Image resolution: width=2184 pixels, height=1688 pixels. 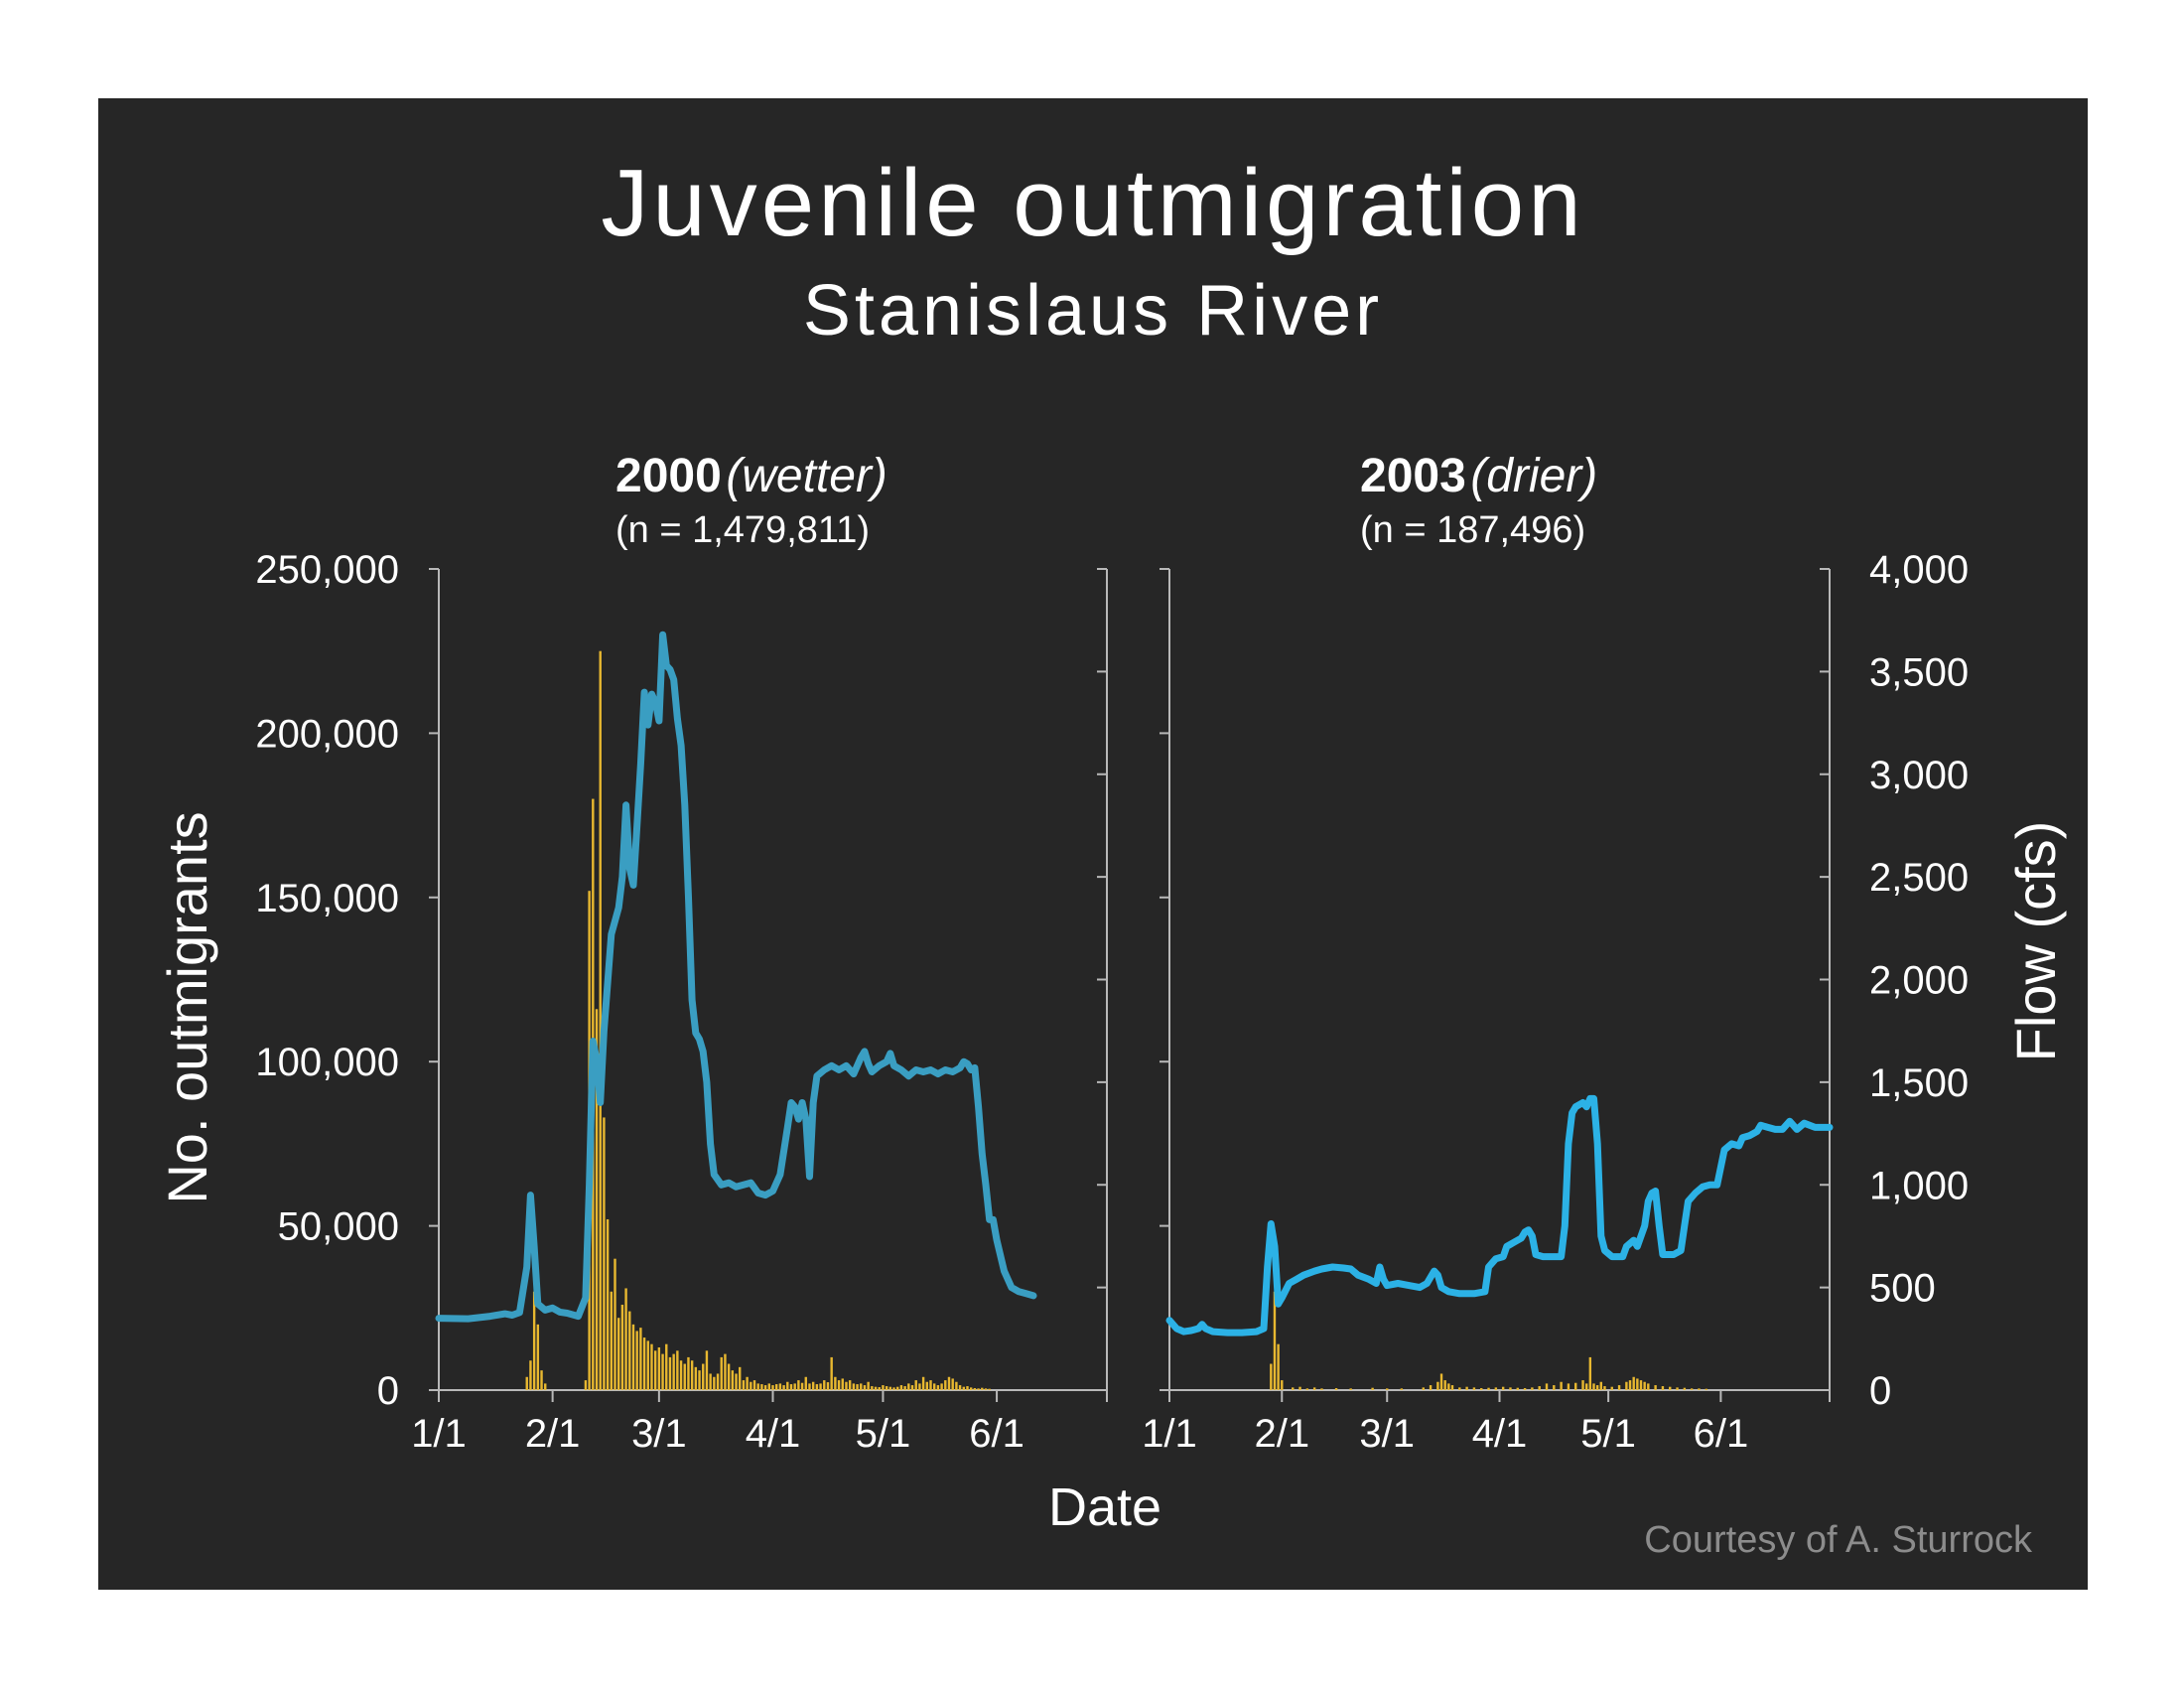 What do you see at coordinates (1919, 1083) in the screenshot?
I see `y-right-tick-label: 1,500` at bounding box center [1919, 1083].